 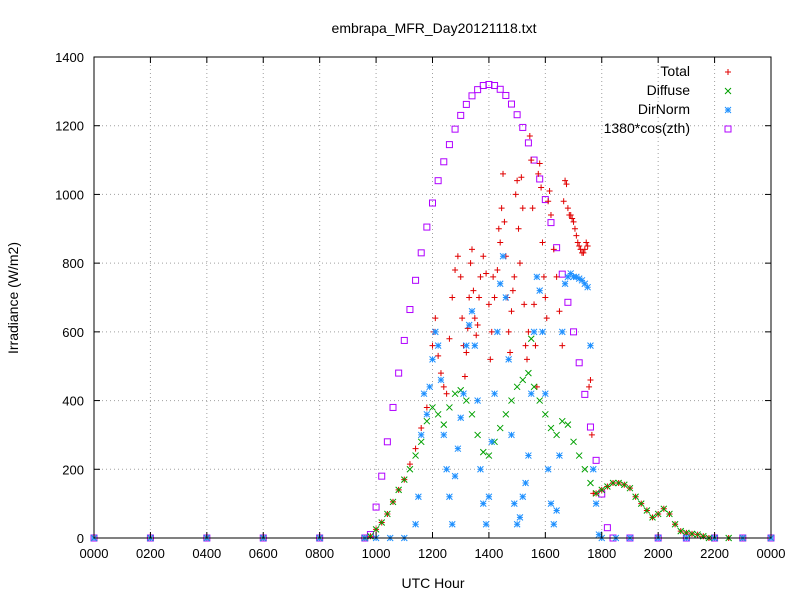 What do you see at coordinates (73, 263) in the screenshot?
I see `y-tick-label: 800` at bounding box center [73, 263].